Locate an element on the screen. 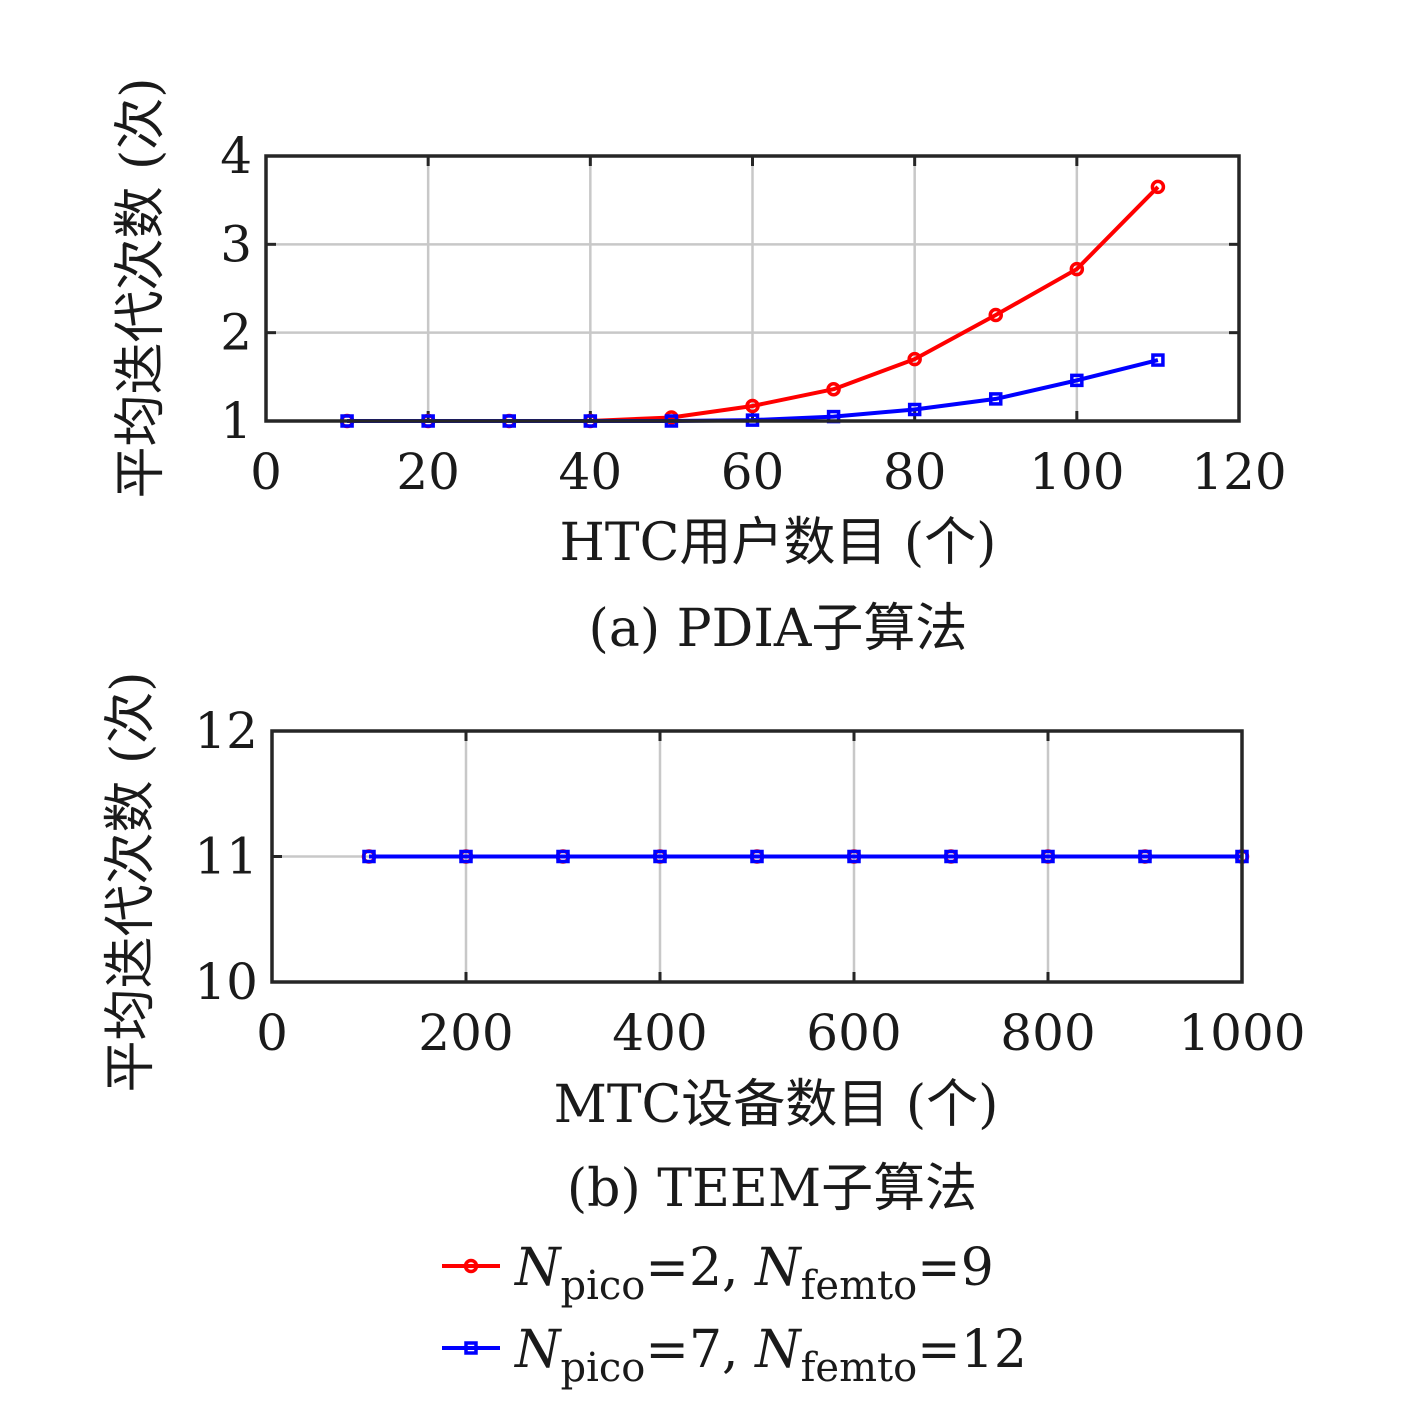 This screenshot has height=1406, width=1417. chart-a-y-axis-label: 平均迭代次数 (次) is located at coordinates (141, 287).